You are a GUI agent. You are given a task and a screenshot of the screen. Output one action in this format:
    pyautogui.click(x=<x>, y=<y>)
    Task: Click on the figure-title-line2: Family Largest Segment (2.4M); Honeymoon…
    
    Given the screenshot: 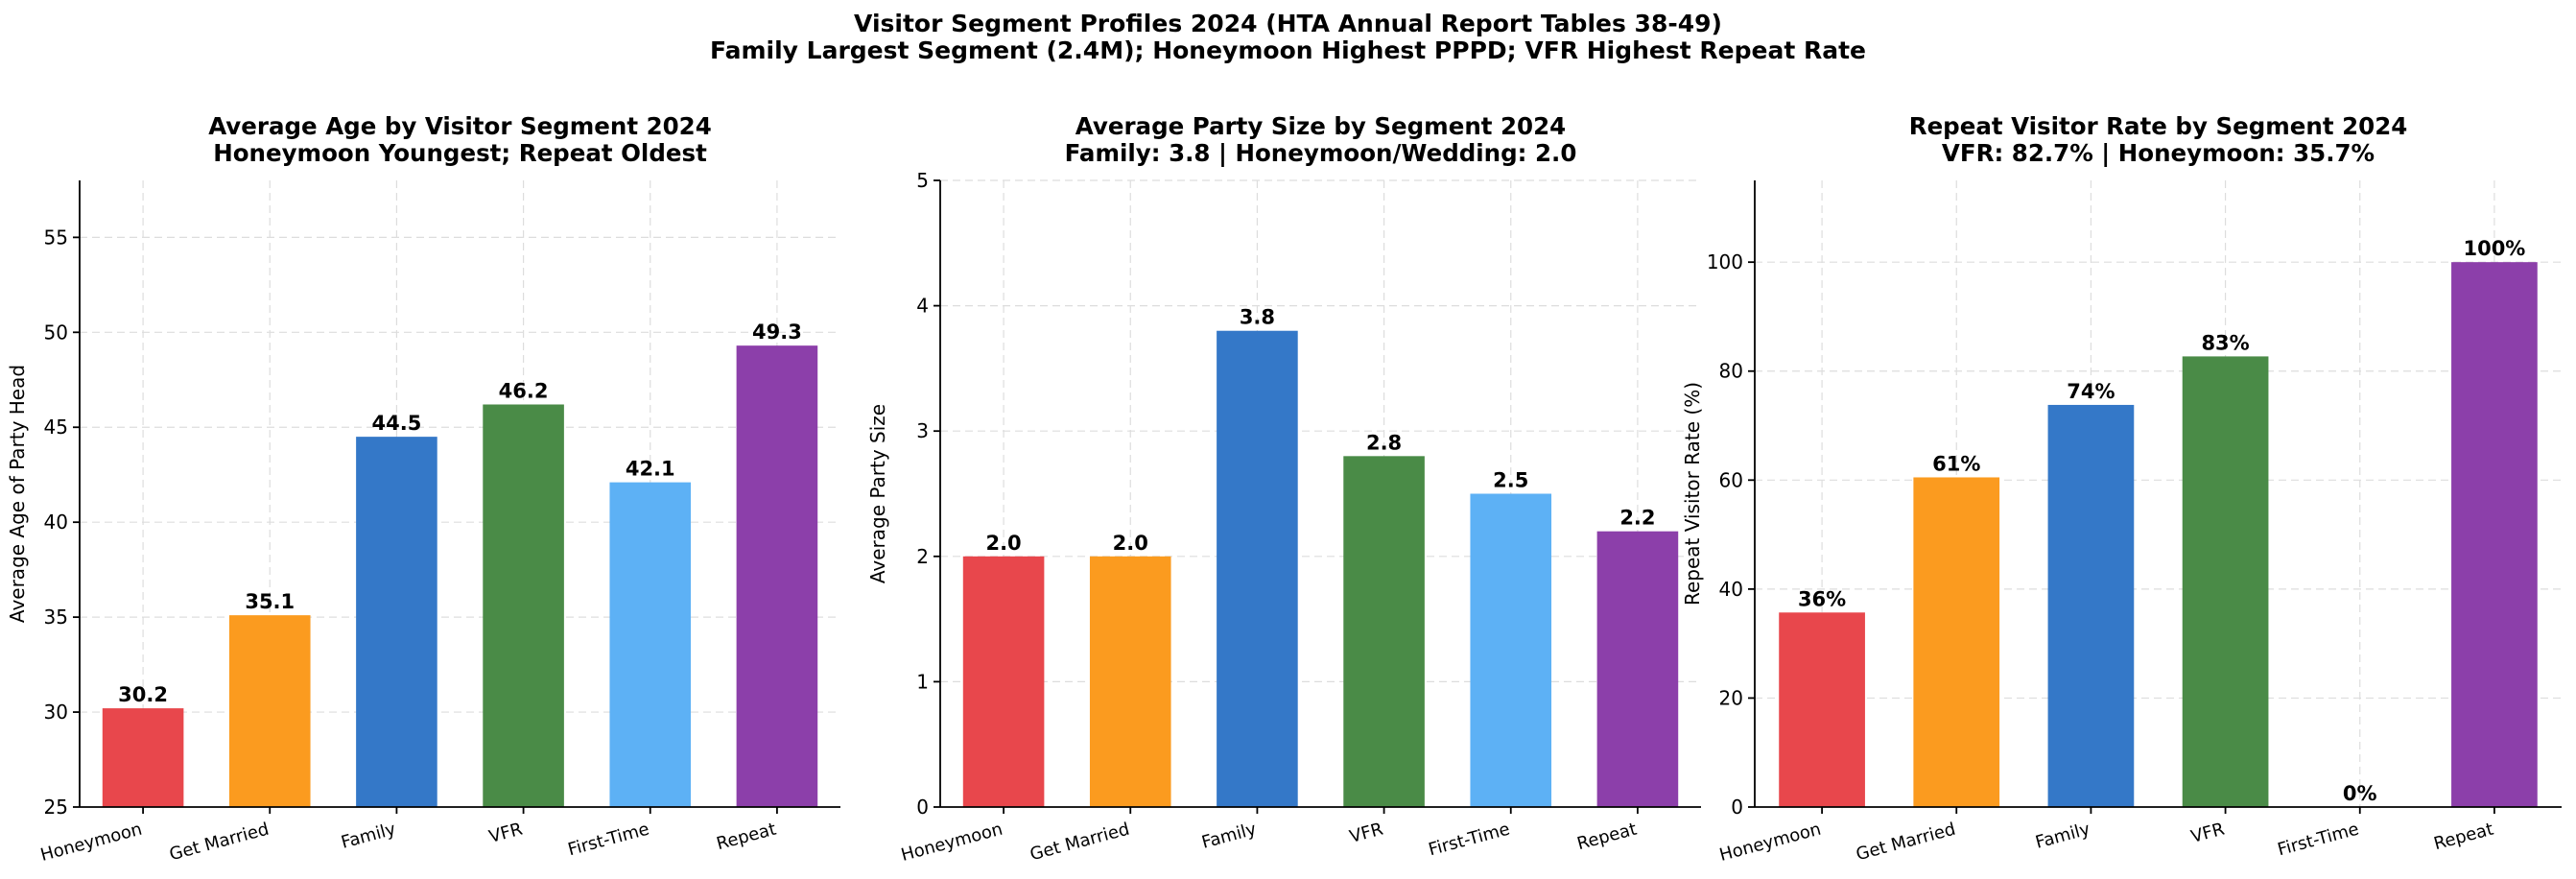 What is the action you would take?
    pyautogui.click(x=1288, y=50)
    